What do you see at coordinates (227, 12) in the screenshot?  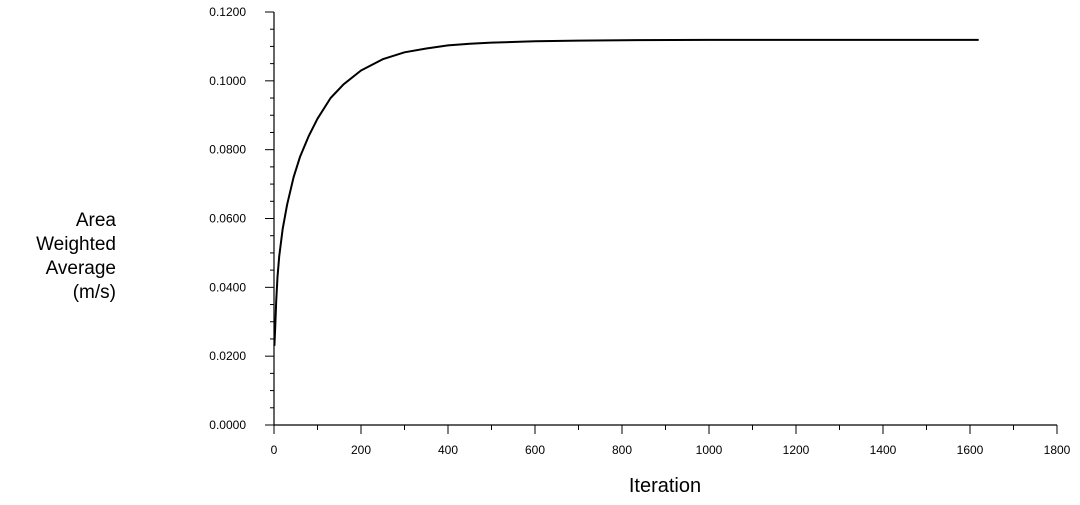 I see `y-tick-label: 0.1200` at bounding box center [227, 12].